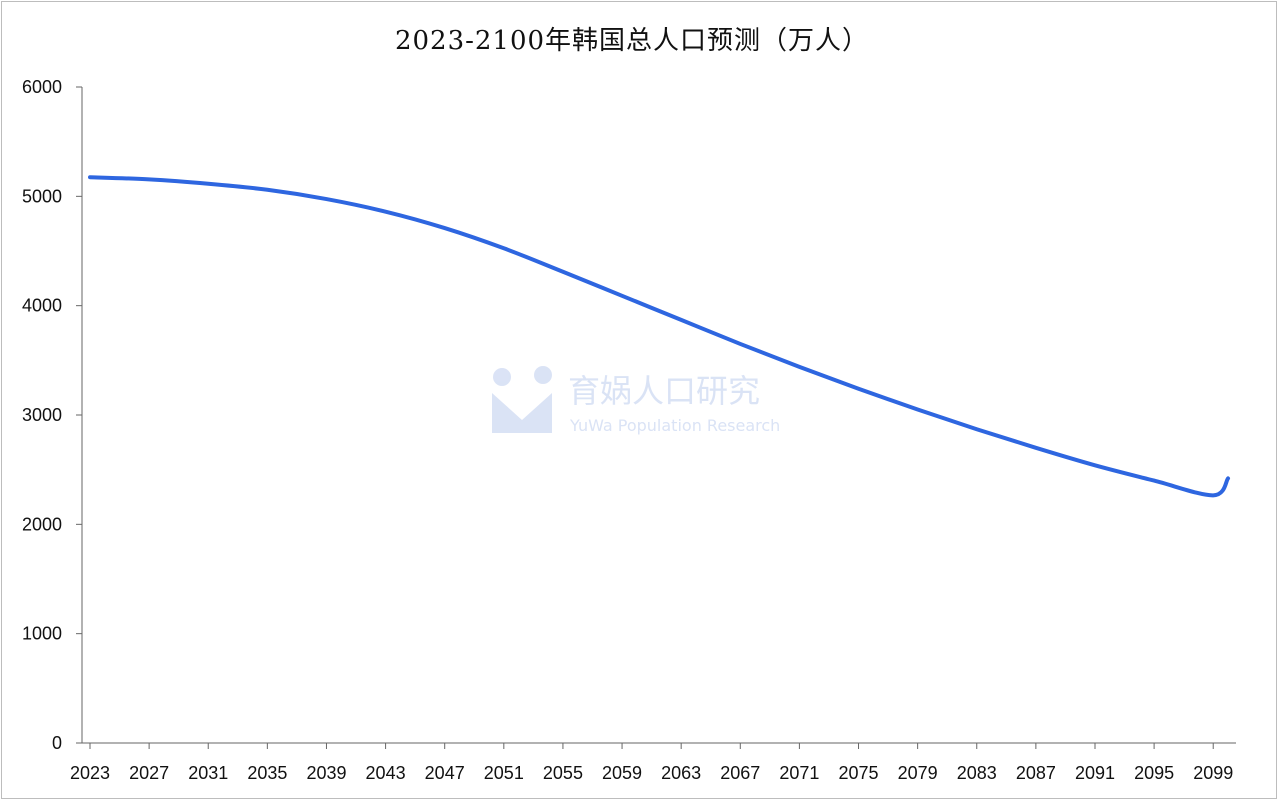  I want to click on x-tick-label: 2043, so click(386, 773).